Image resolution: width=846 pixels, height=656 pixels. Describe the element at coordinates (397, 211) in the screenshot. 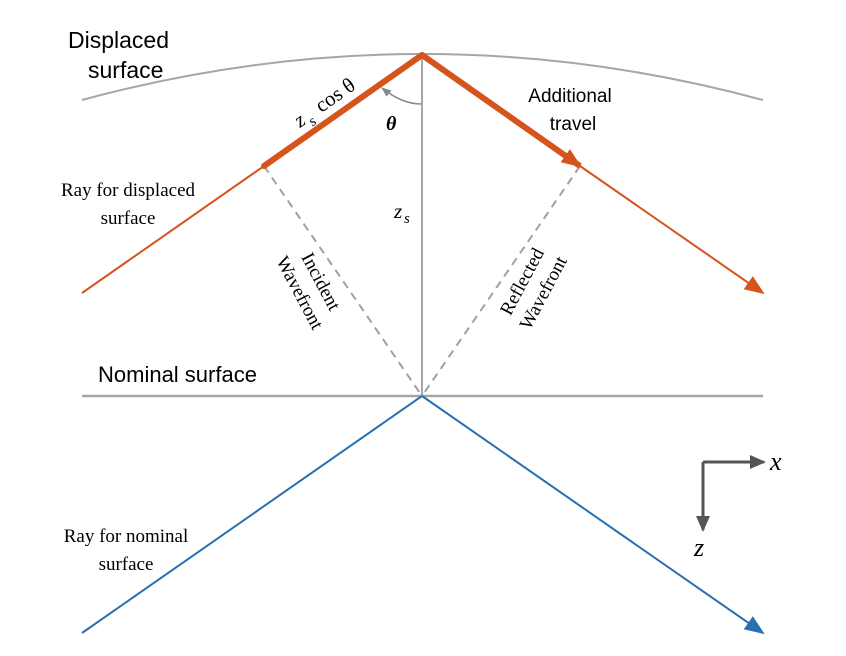

I see `zs-z: z` at that location.